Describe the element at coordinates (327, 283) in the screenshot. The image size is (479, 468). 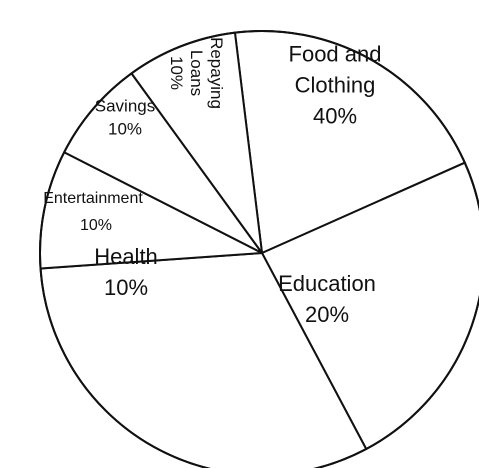
I see `slice-name-text: Education` at that location.